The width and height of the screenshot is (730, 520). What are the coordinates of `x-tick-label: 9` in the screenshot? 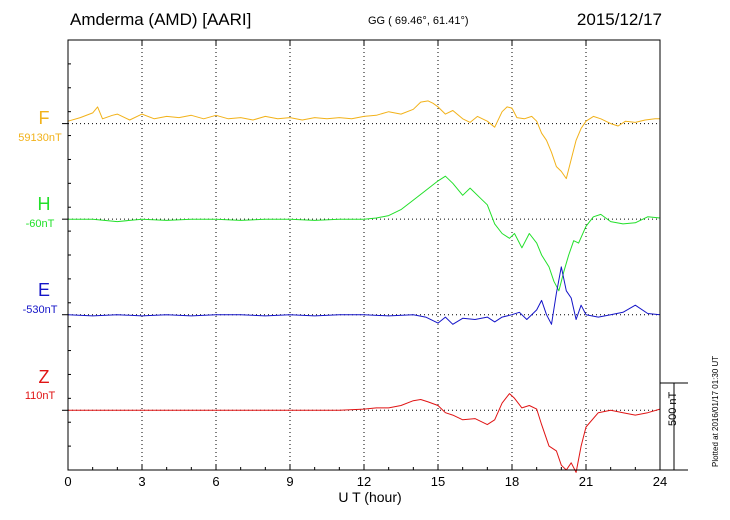 It's located at (290, 481).